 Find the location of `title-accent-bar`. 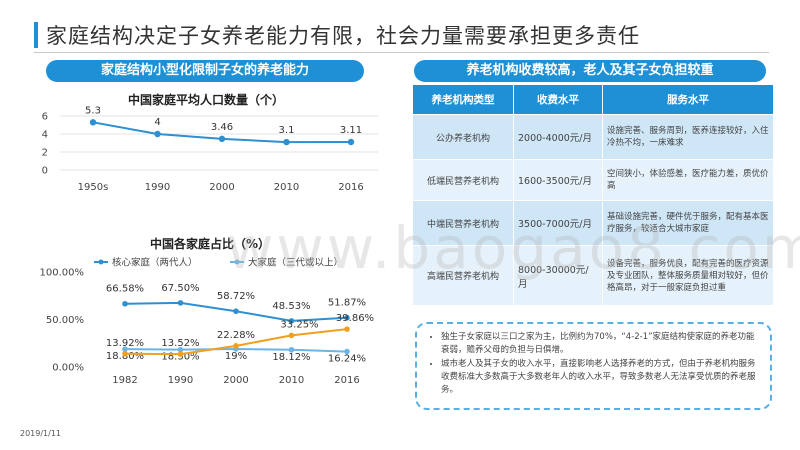

title-accent-bar is located at coordinates (36, 35).